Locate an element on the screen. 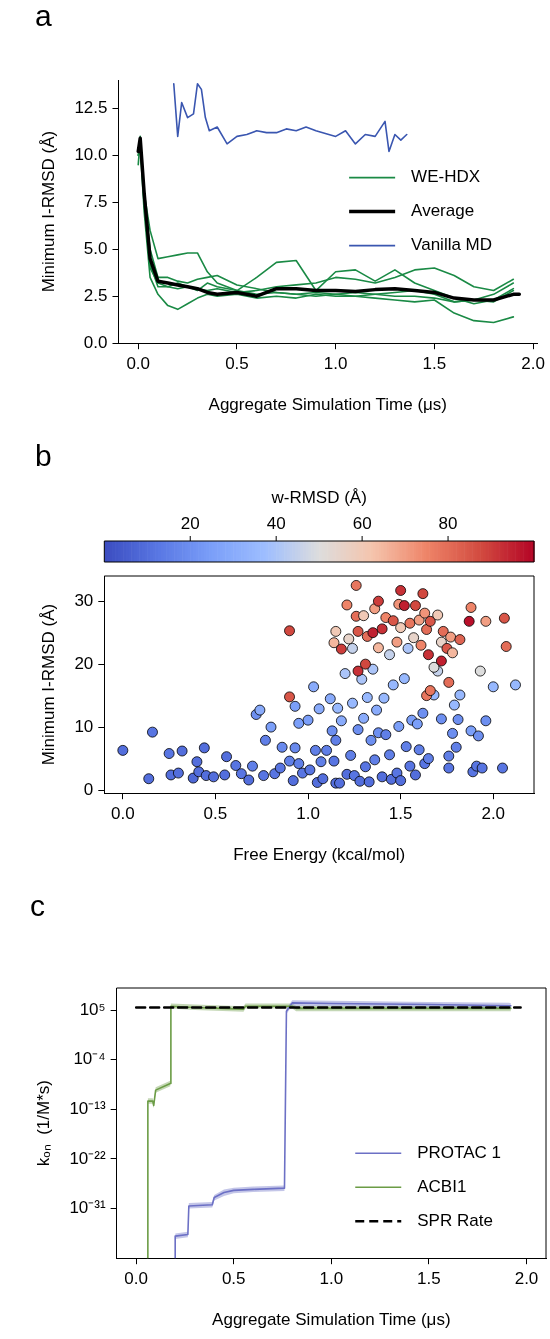  x-axis-title: Free Energy (kcal/mol) is located at coordinates (319, 855).